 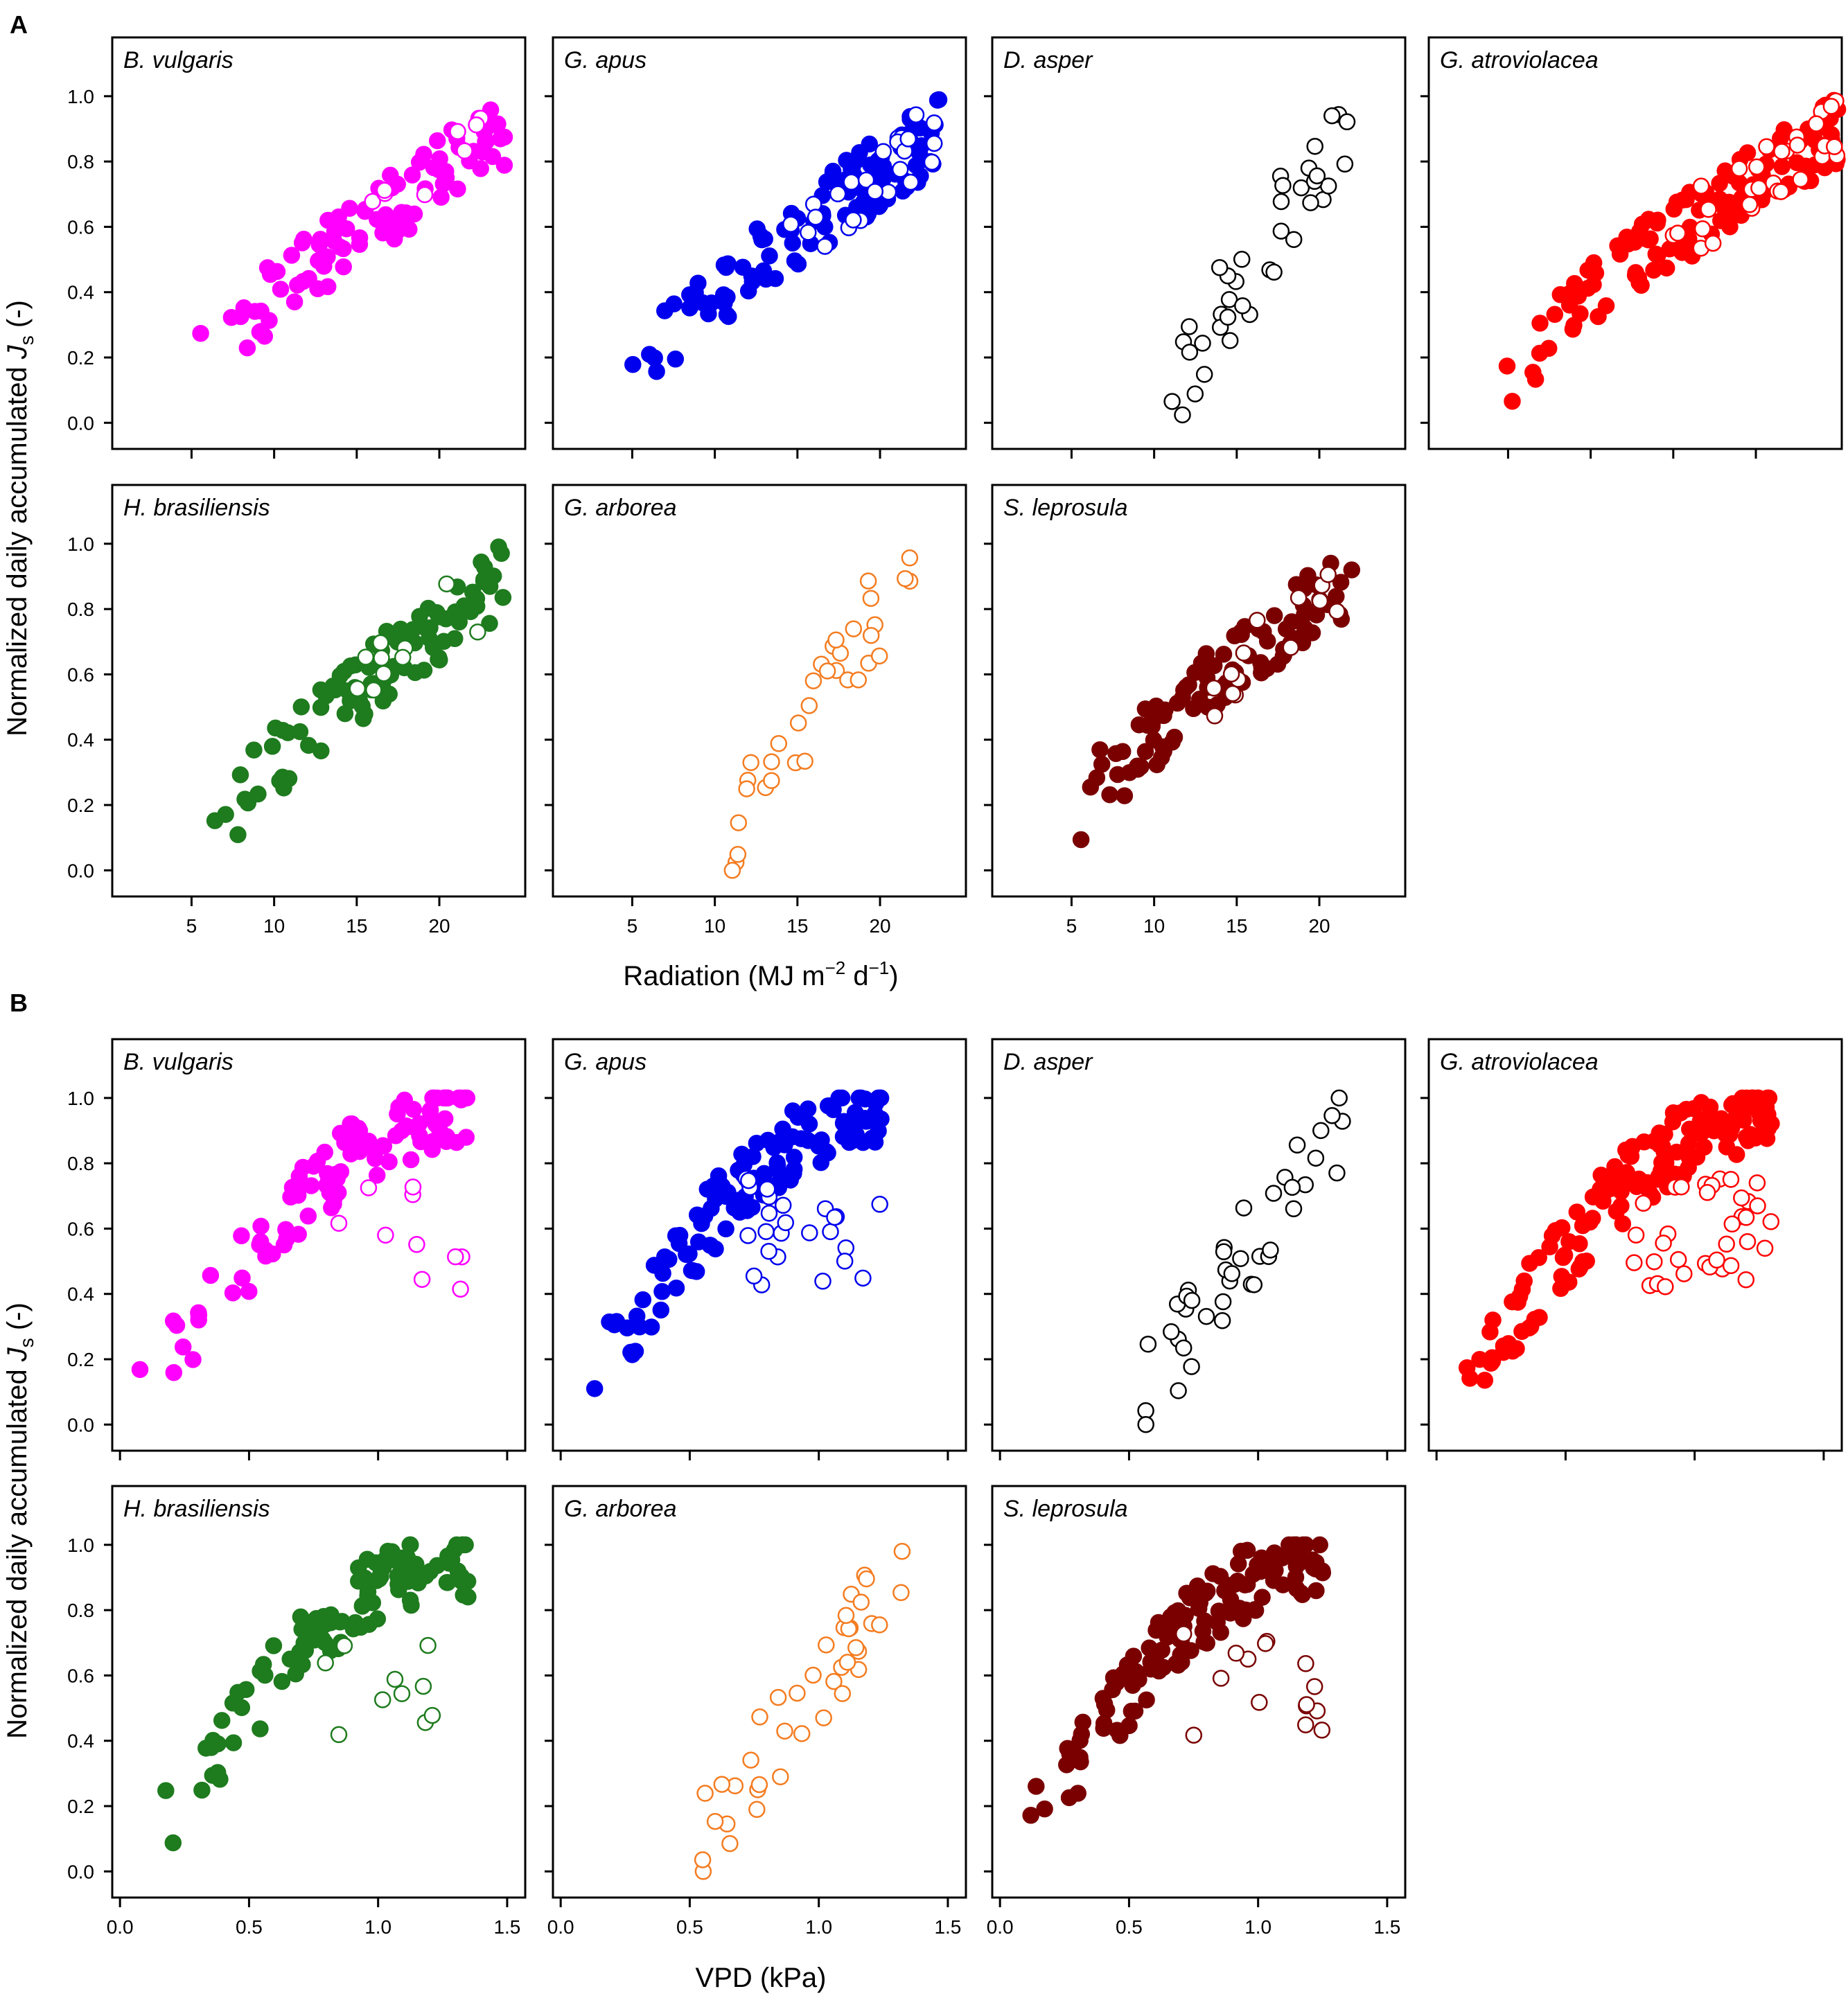 What do you see at coordinates (297, 248) in the screenshot?
I see `subplot: B. vulgaris 0.0 0.2 0.4 0.6 0.8 1.0` at bounding box center [297, 248].